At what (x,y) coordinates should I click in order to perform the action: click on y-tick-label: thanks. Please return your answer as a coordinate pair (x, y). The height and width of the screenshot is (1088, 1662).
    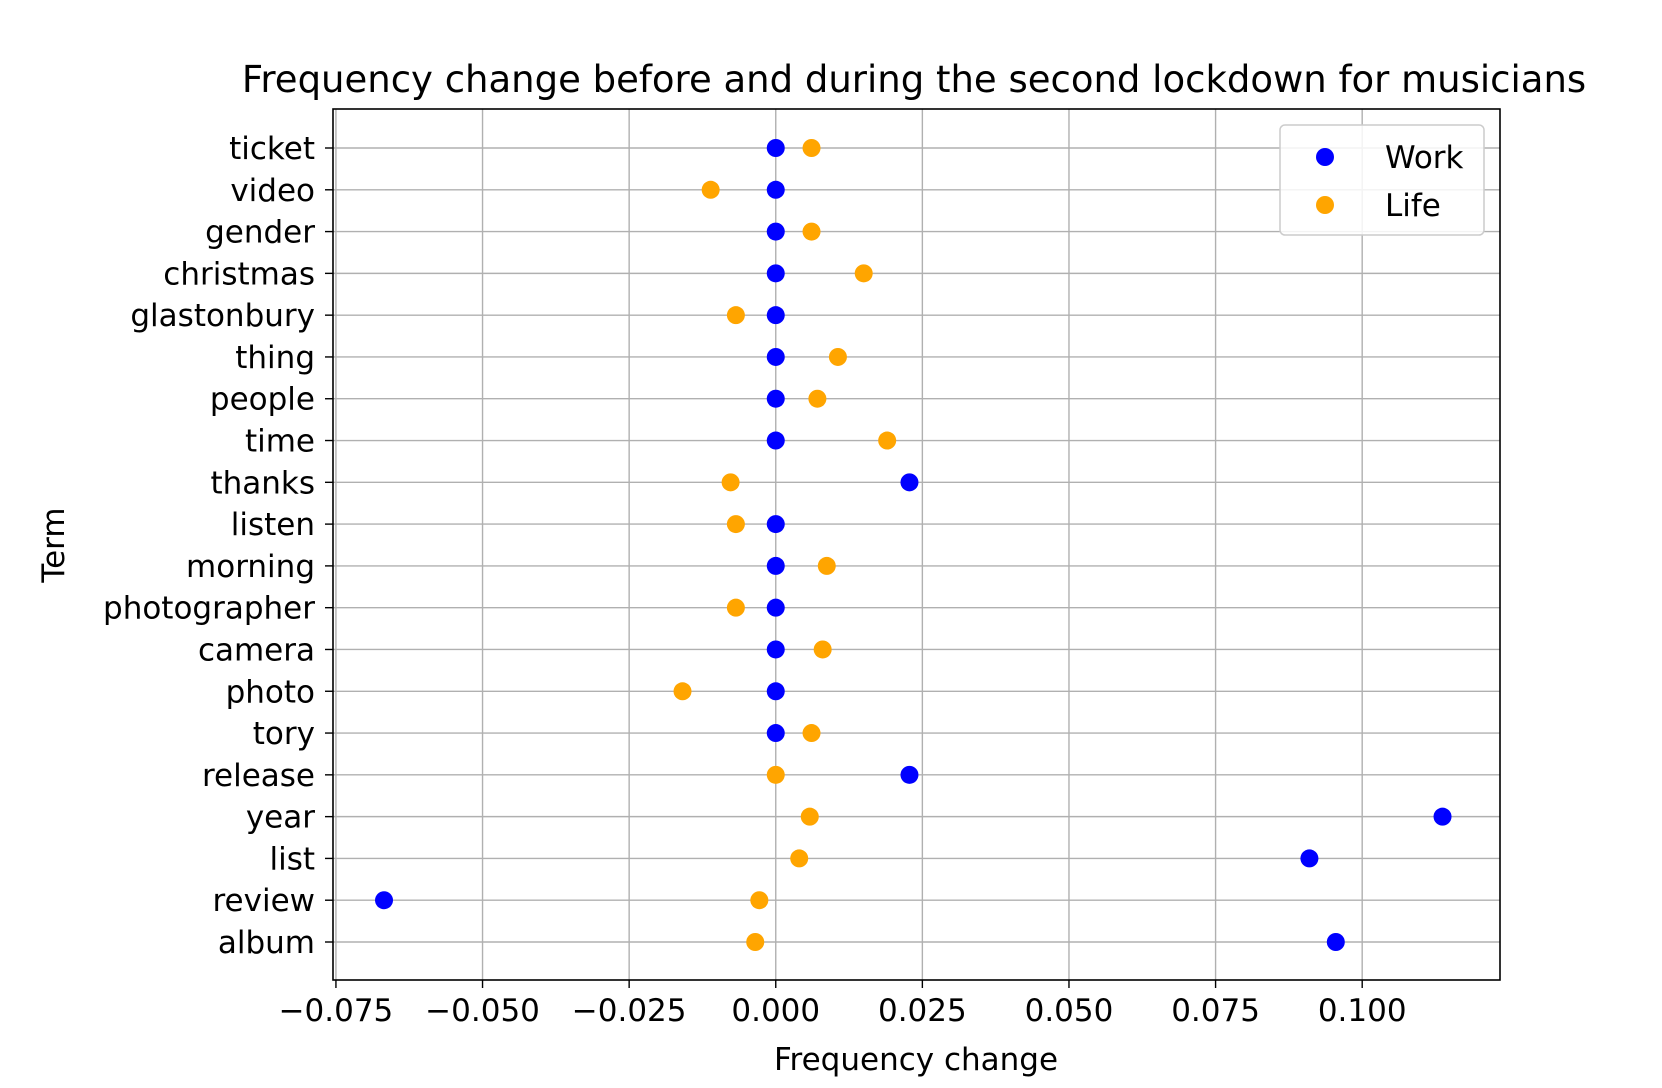
    Looking at the image, I should click on (262, 483).